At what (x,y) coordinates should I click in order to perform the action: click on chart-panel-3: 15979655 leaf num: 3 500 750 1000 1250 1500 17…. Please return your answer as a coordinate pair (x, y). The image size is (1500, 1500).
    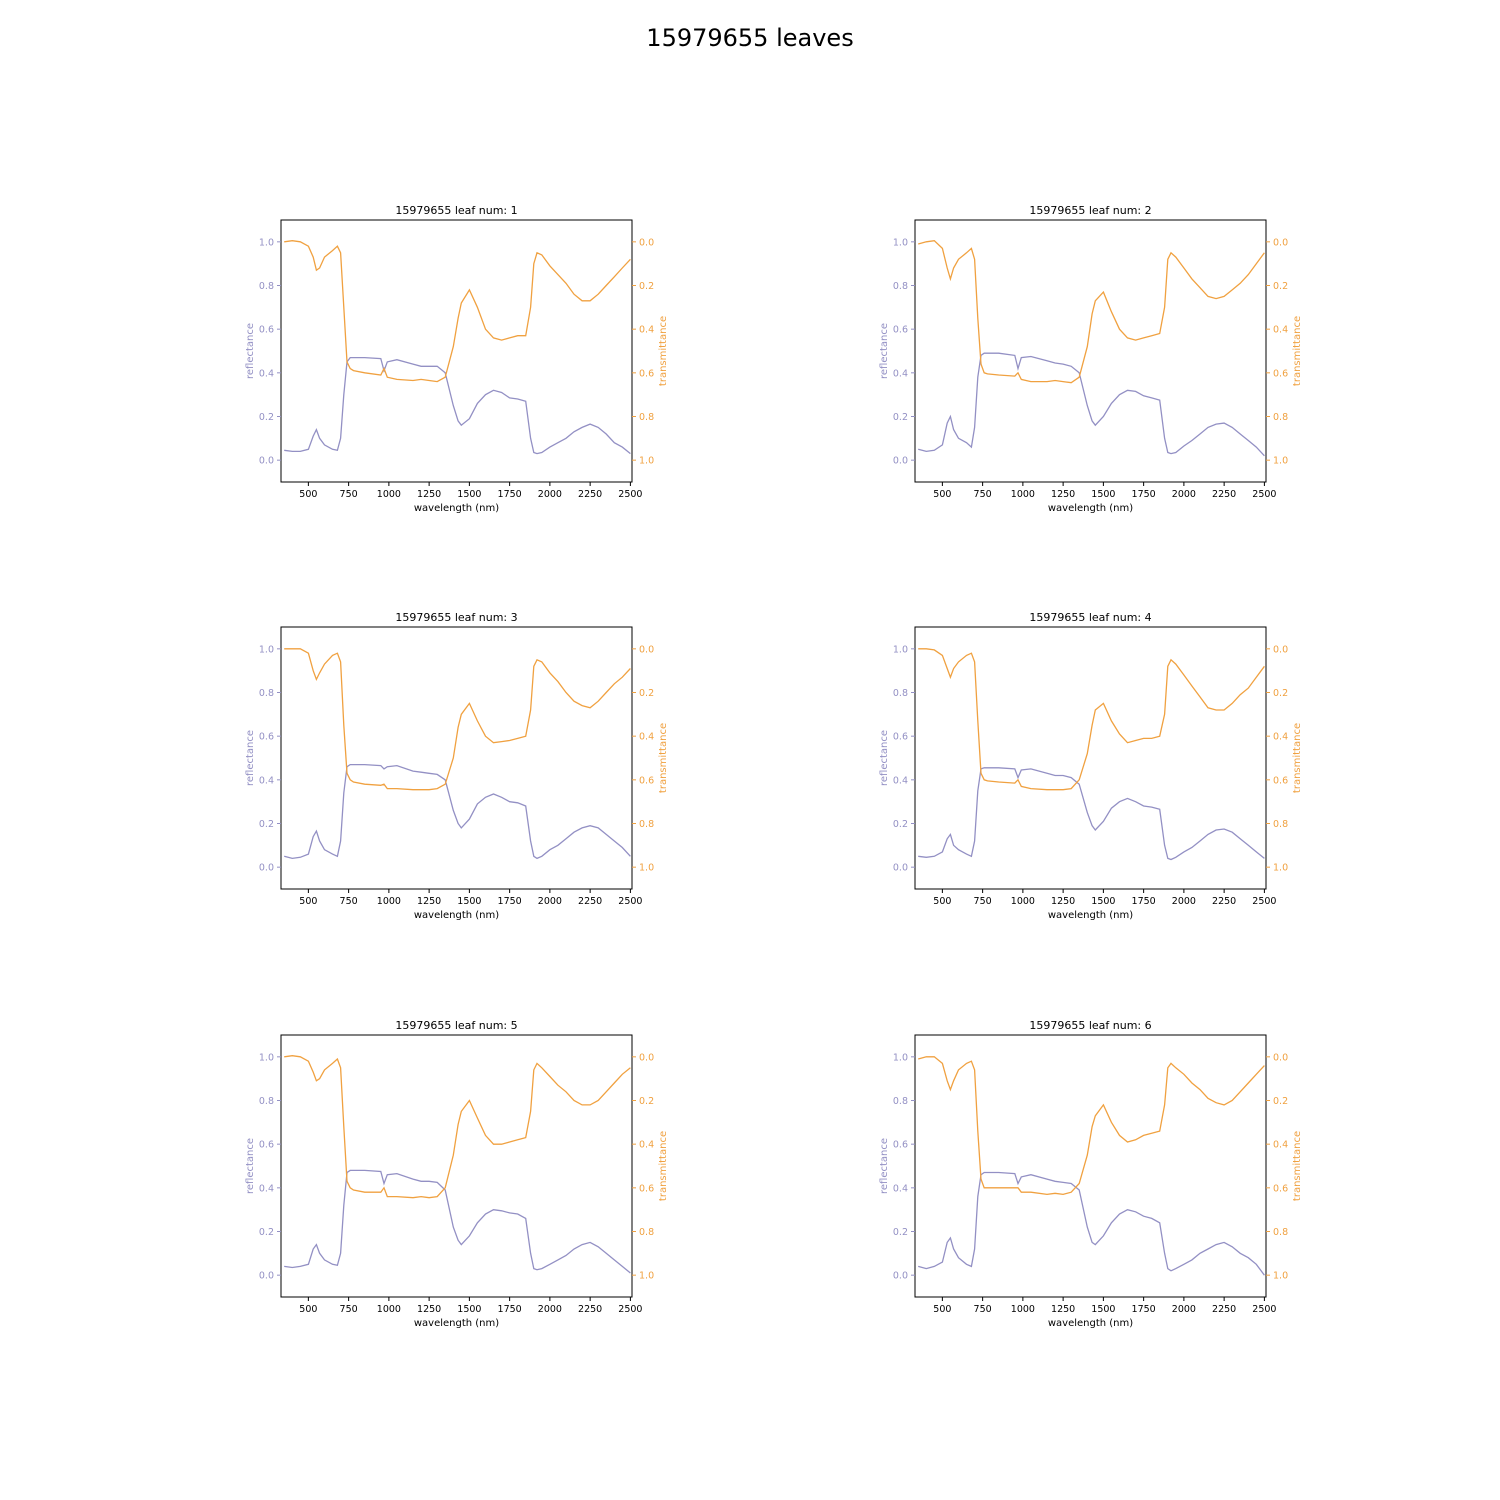
    Looking at the image, I should click on (457, 766).